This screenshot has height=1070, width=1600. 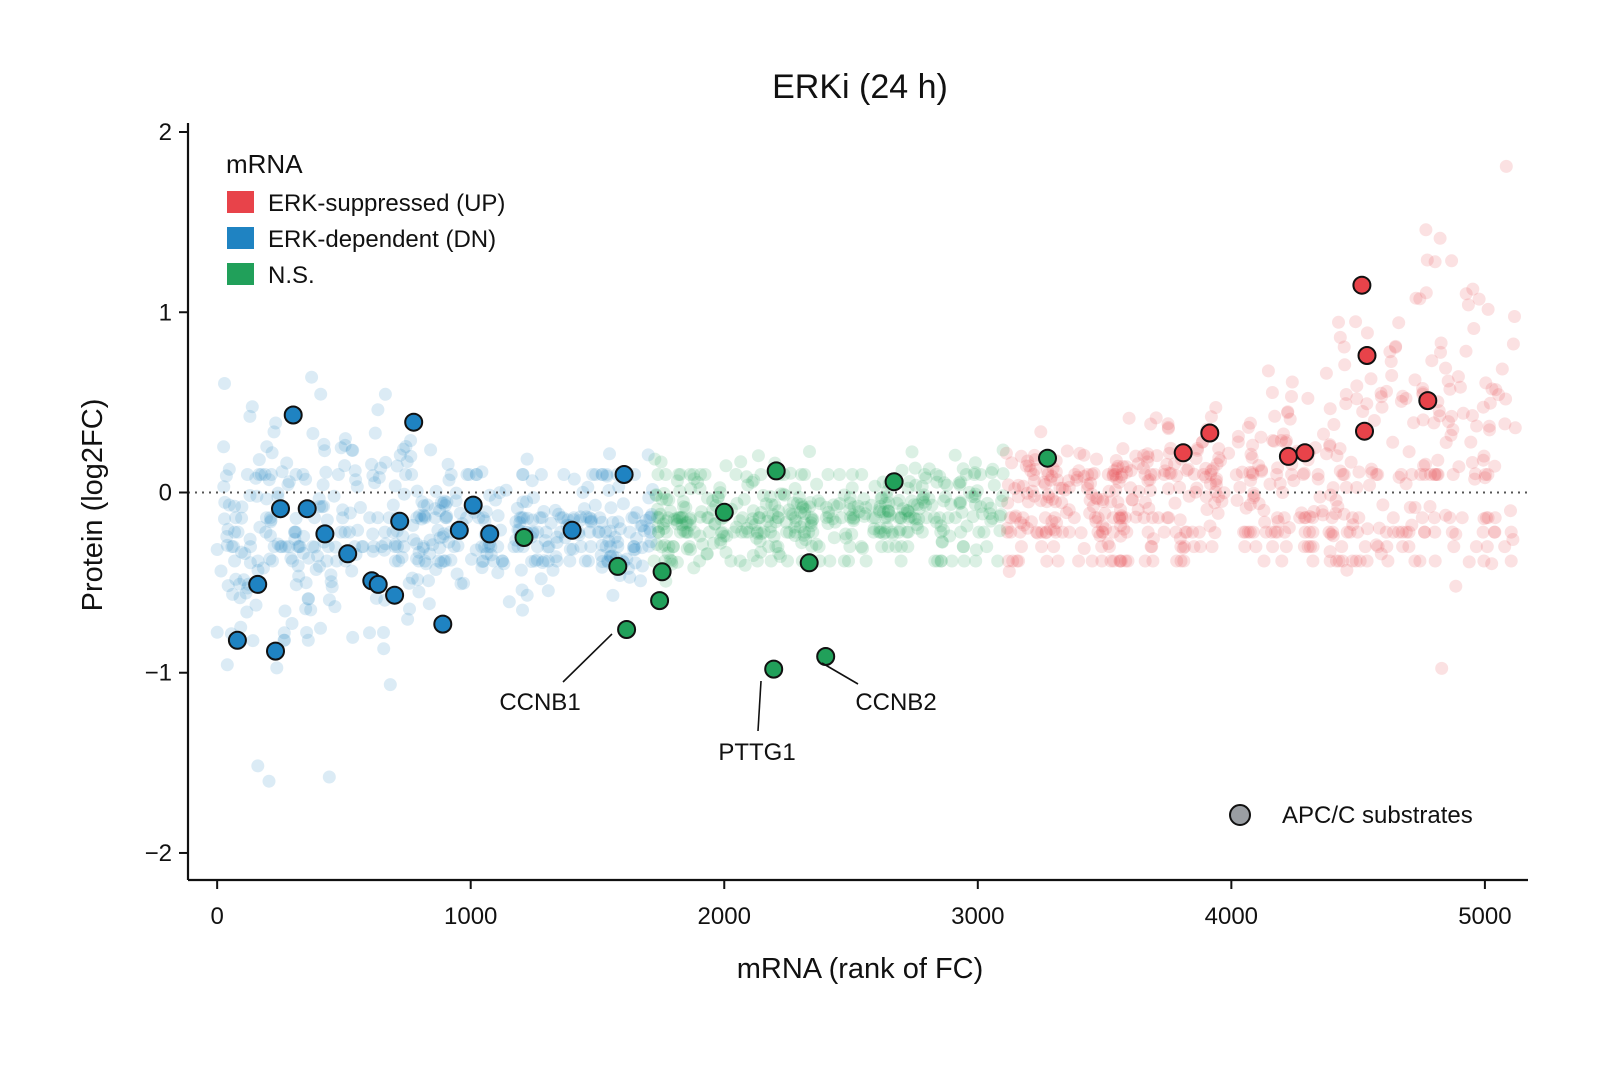 I want to click on annotation-ccnb1: CCNB1, so click(x=539, y=702).